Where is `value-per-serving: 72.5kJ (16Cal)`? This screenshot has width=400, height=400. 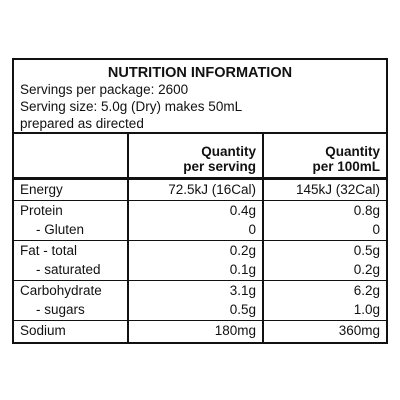
value-per-serving: 72.5kJ (16Cal) is located at coordinates (212, 189).